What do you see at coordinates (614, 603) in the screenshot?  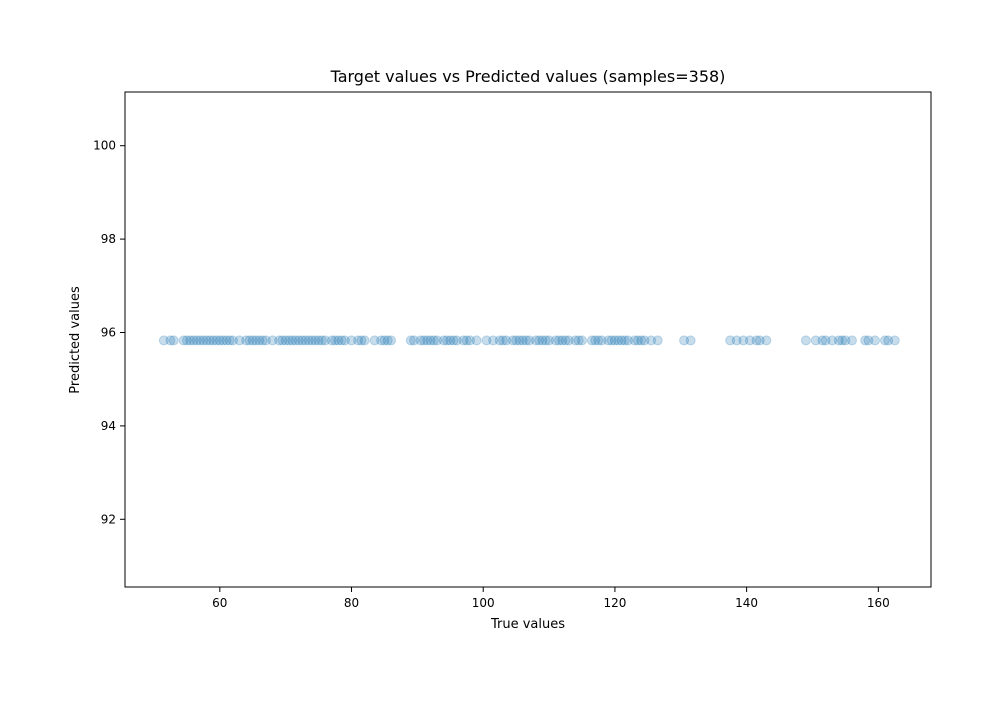 I see `x-tick-label: 120` at bounding box center [614, 603].